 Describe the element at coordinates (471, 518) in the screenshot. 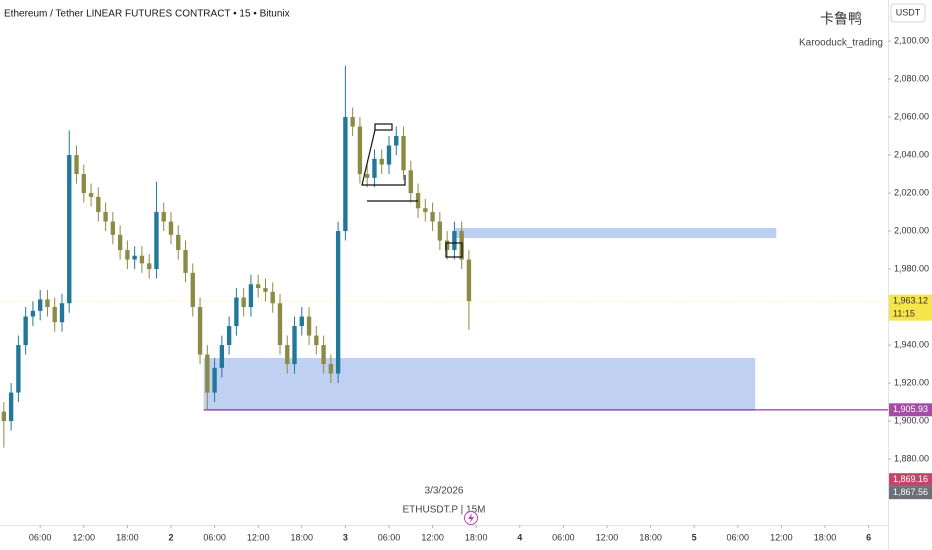

I see `replay-icon-bolt` at that location.